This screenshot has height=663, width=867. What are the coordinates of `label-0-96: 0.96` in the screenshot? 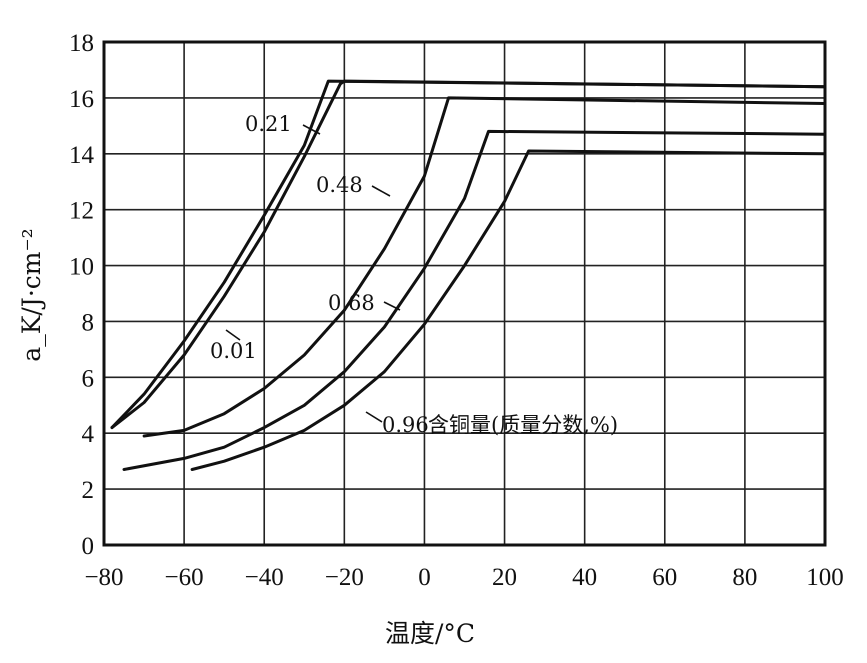 It's located at (405, 425).